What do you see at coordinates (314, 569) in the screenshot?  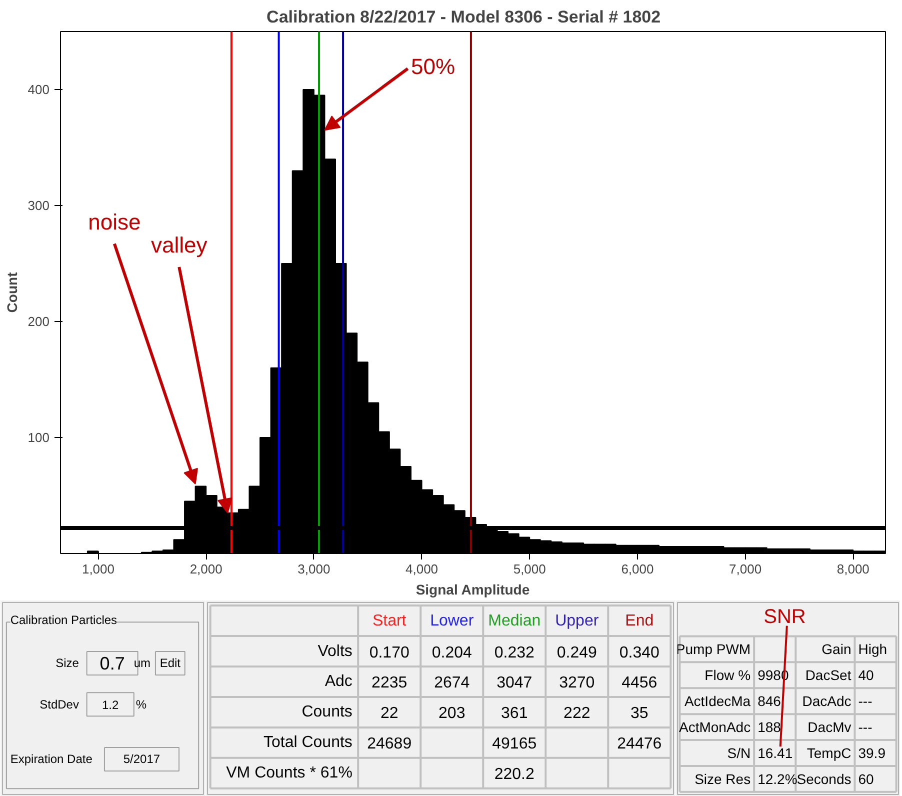 I see `x-tick-label: 3,000` at bounding box center [314, 569].